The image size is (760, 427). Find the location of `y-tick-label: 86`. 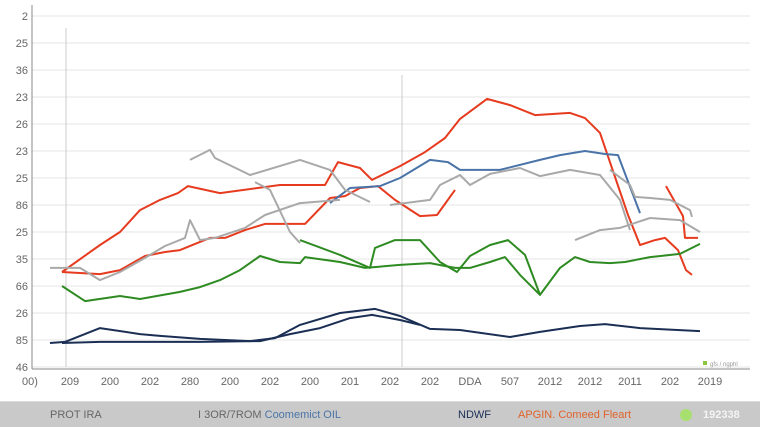

y-tick-label: 86 is located at coordinates (22, 206).